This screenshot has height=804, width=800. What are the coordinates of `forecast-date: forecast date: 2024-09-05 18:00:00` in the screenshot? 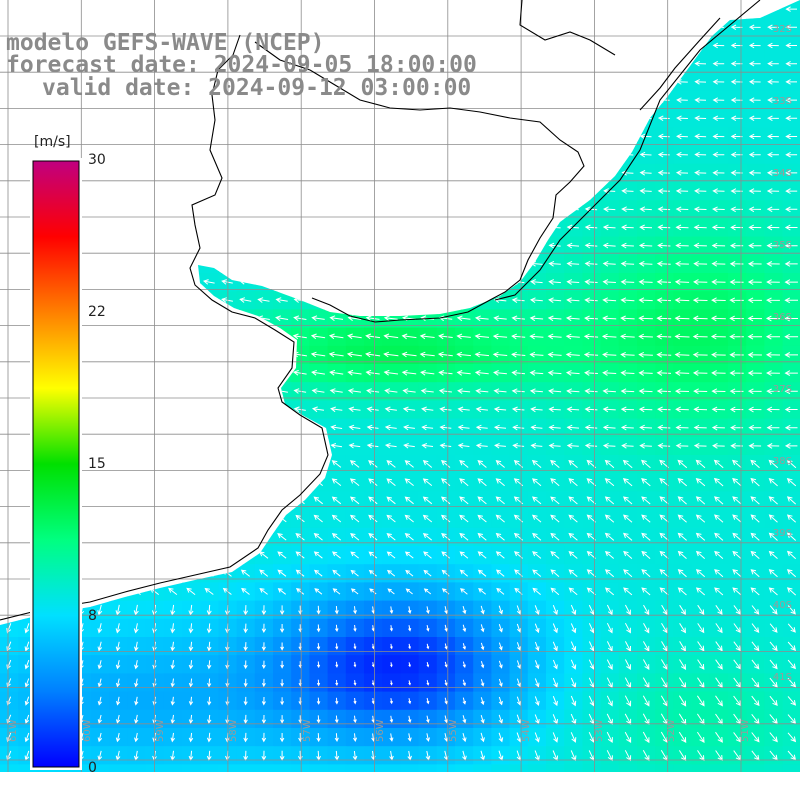 It's located at (241, 65).